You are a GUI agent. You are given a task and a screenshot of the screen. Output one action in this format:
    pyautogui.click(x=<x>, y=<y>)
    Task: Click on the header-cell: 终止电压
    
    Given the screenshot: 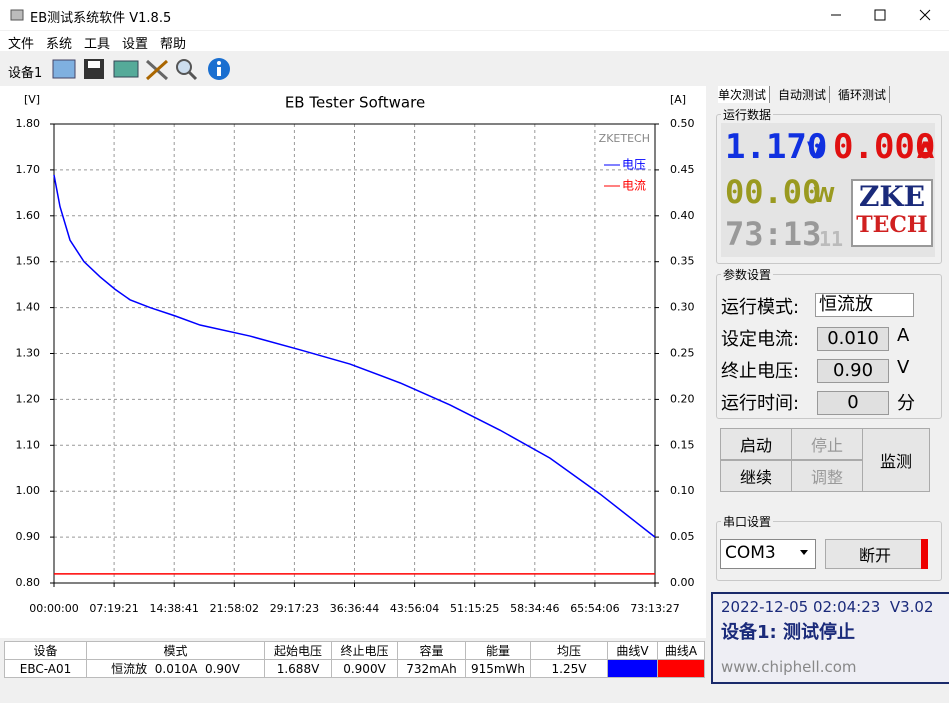 What is the action you would take?
    pyautogui.click(x=364, y=650)
    